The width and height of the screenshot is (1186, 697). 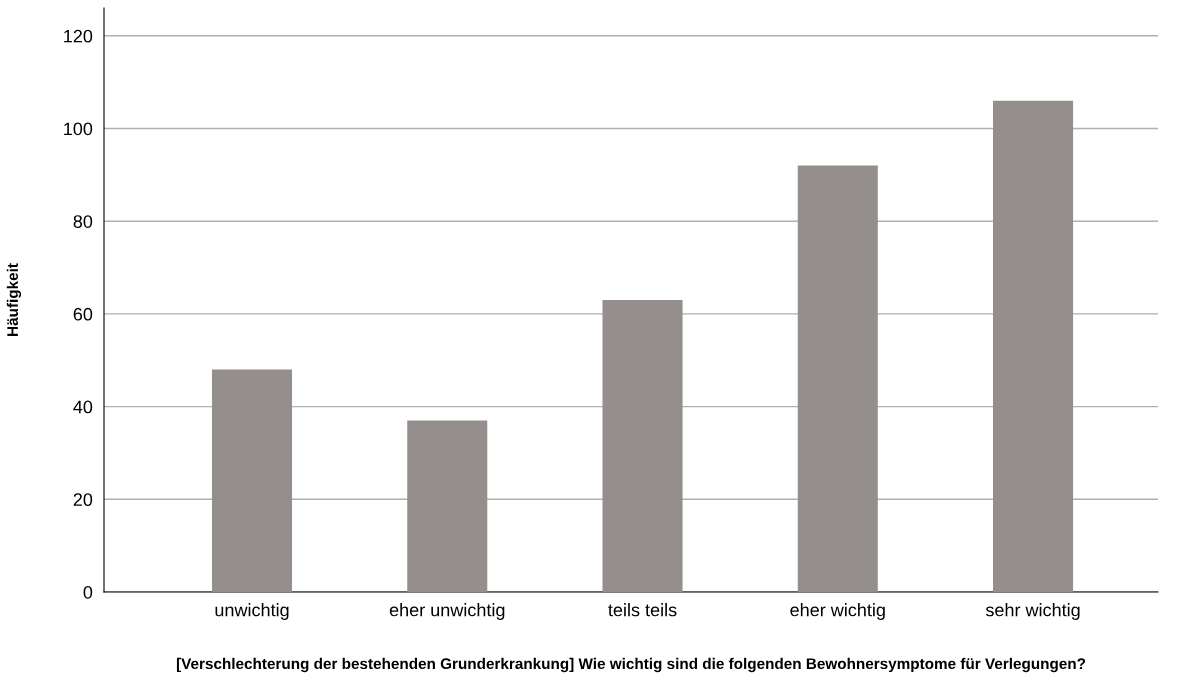 I want to click on y-tick-label: 80, so click(x=83, y=221).